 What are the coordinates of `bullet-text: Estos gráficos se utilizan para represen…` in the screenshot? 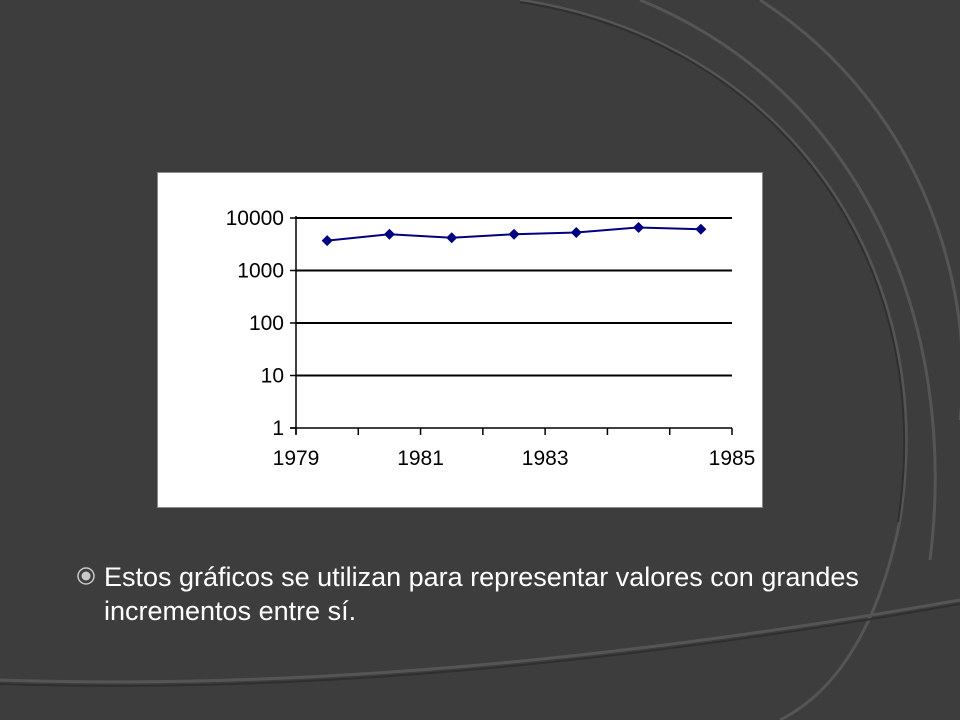 It's located at (481, 594).